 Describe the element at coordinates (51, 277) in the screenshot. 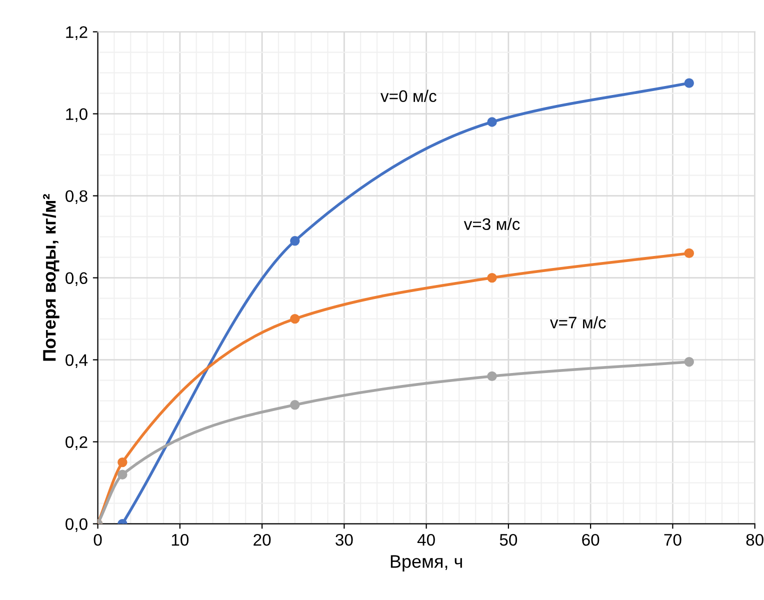

I see `y-axis-title: Потеря воды, кг/м²` at that location.